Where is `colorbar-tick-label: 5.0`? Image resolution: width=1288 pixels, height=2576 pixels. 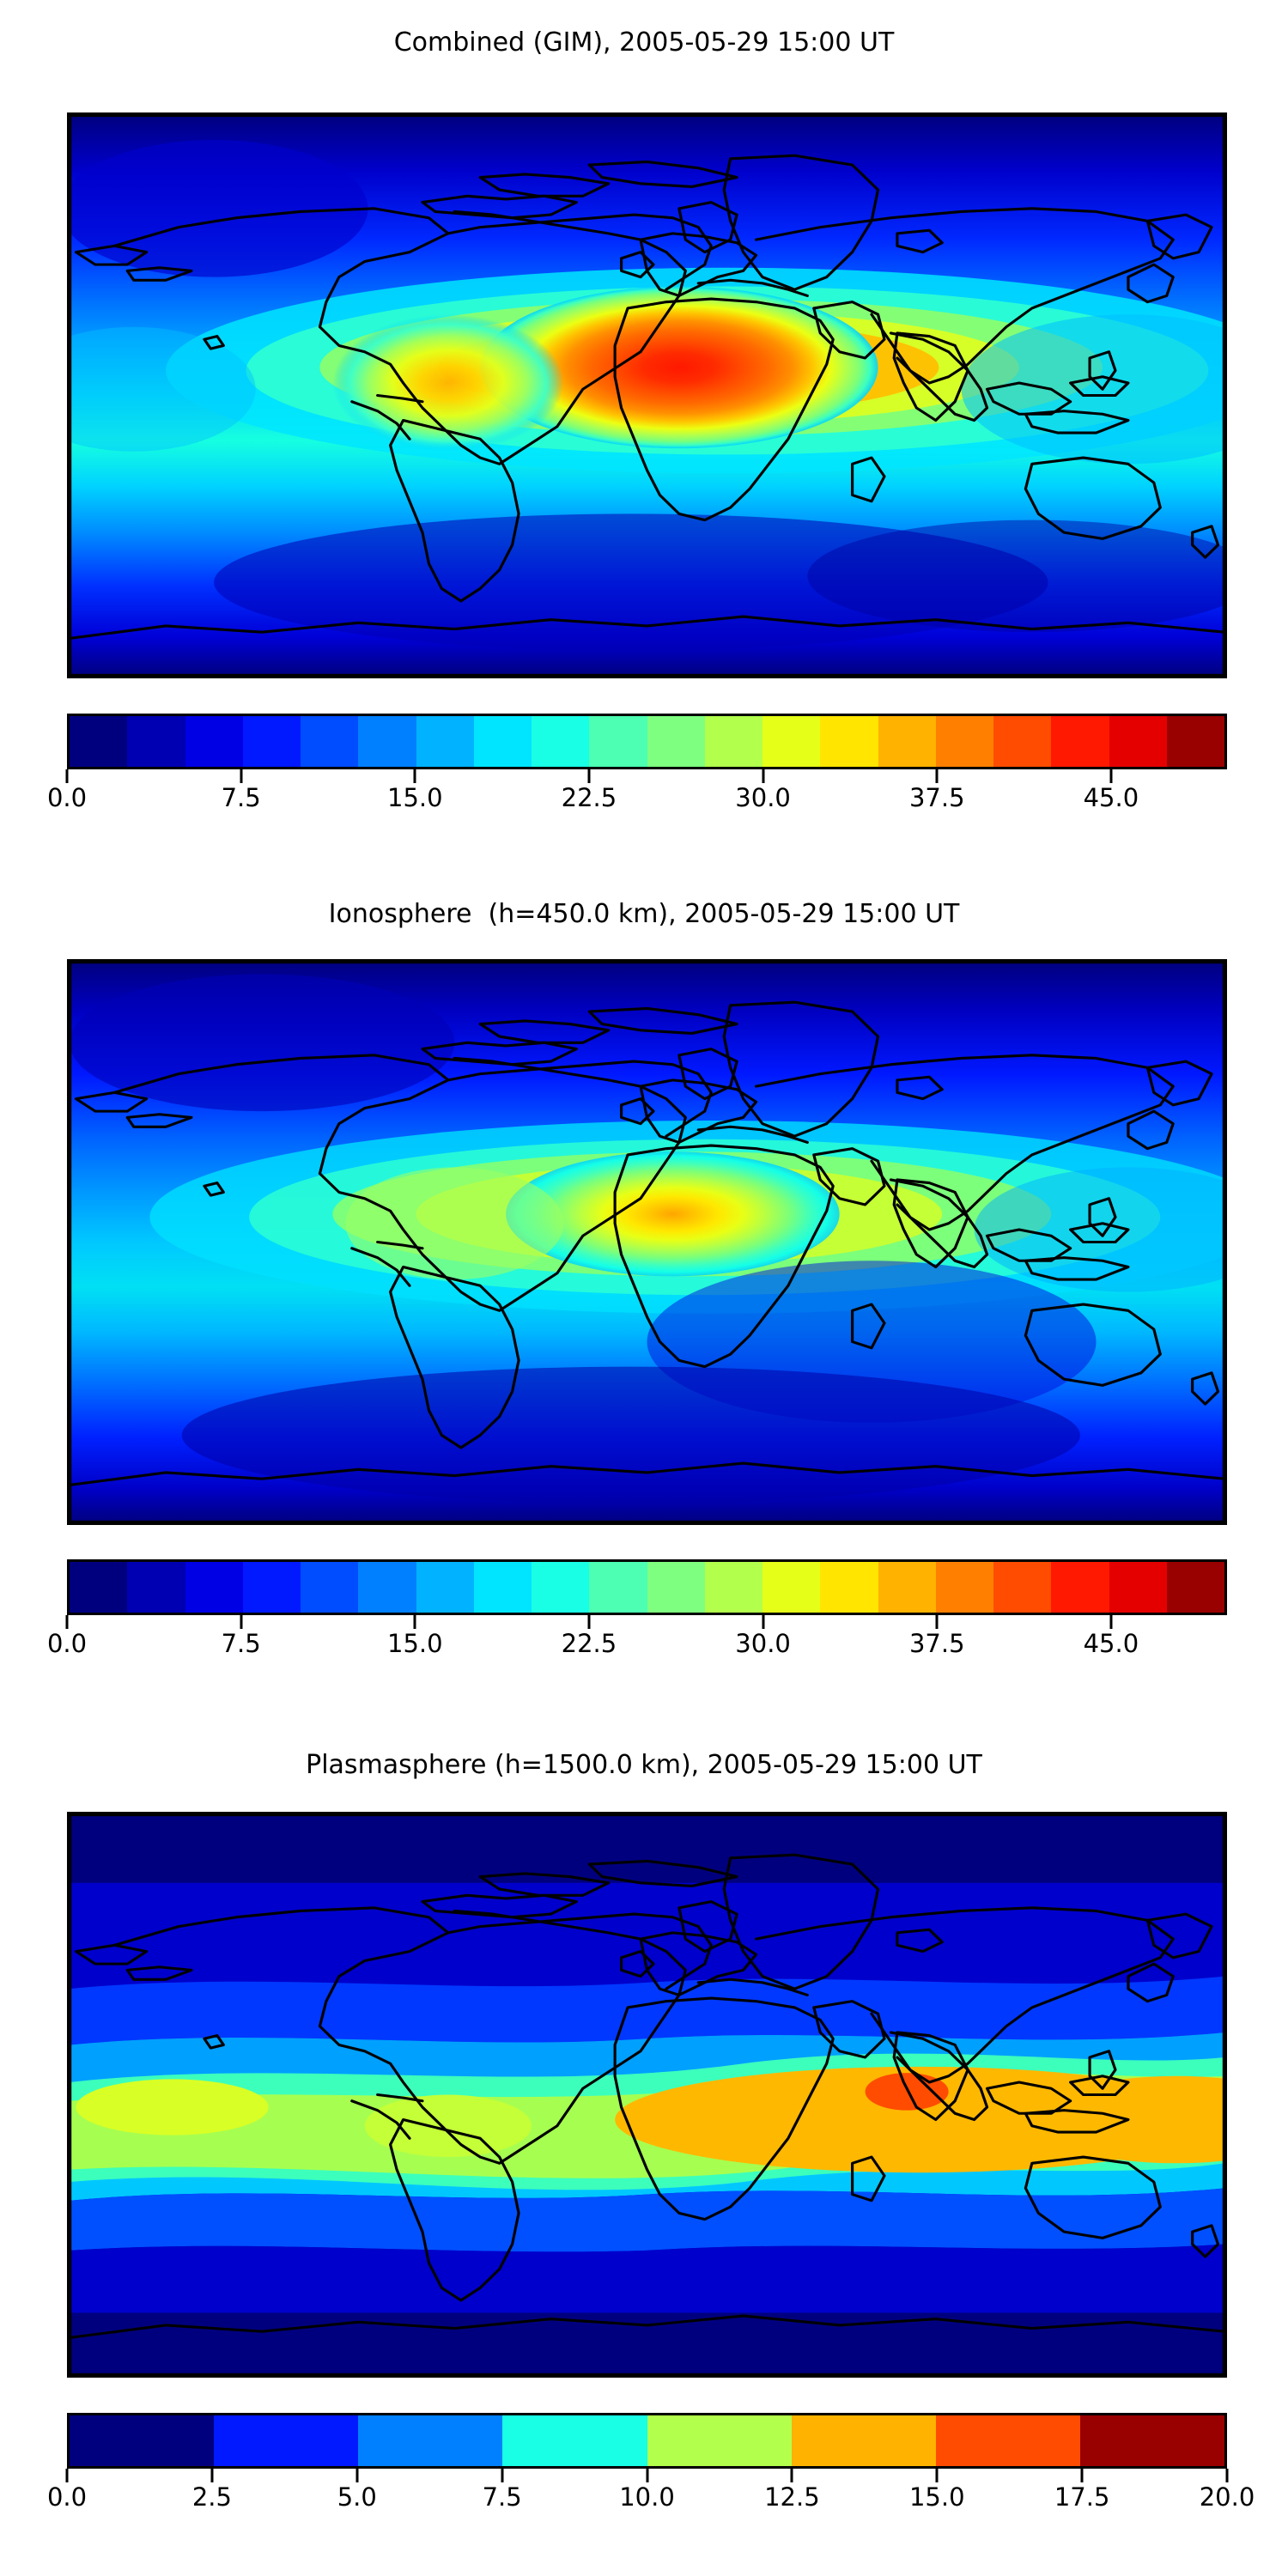
colorbar-tick-label: 5.0 is located at coordinates (357, 2497).